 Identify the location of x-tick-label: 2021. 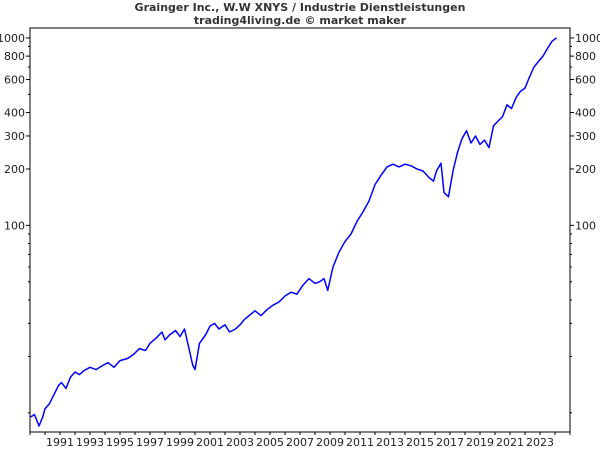
(510, 442).